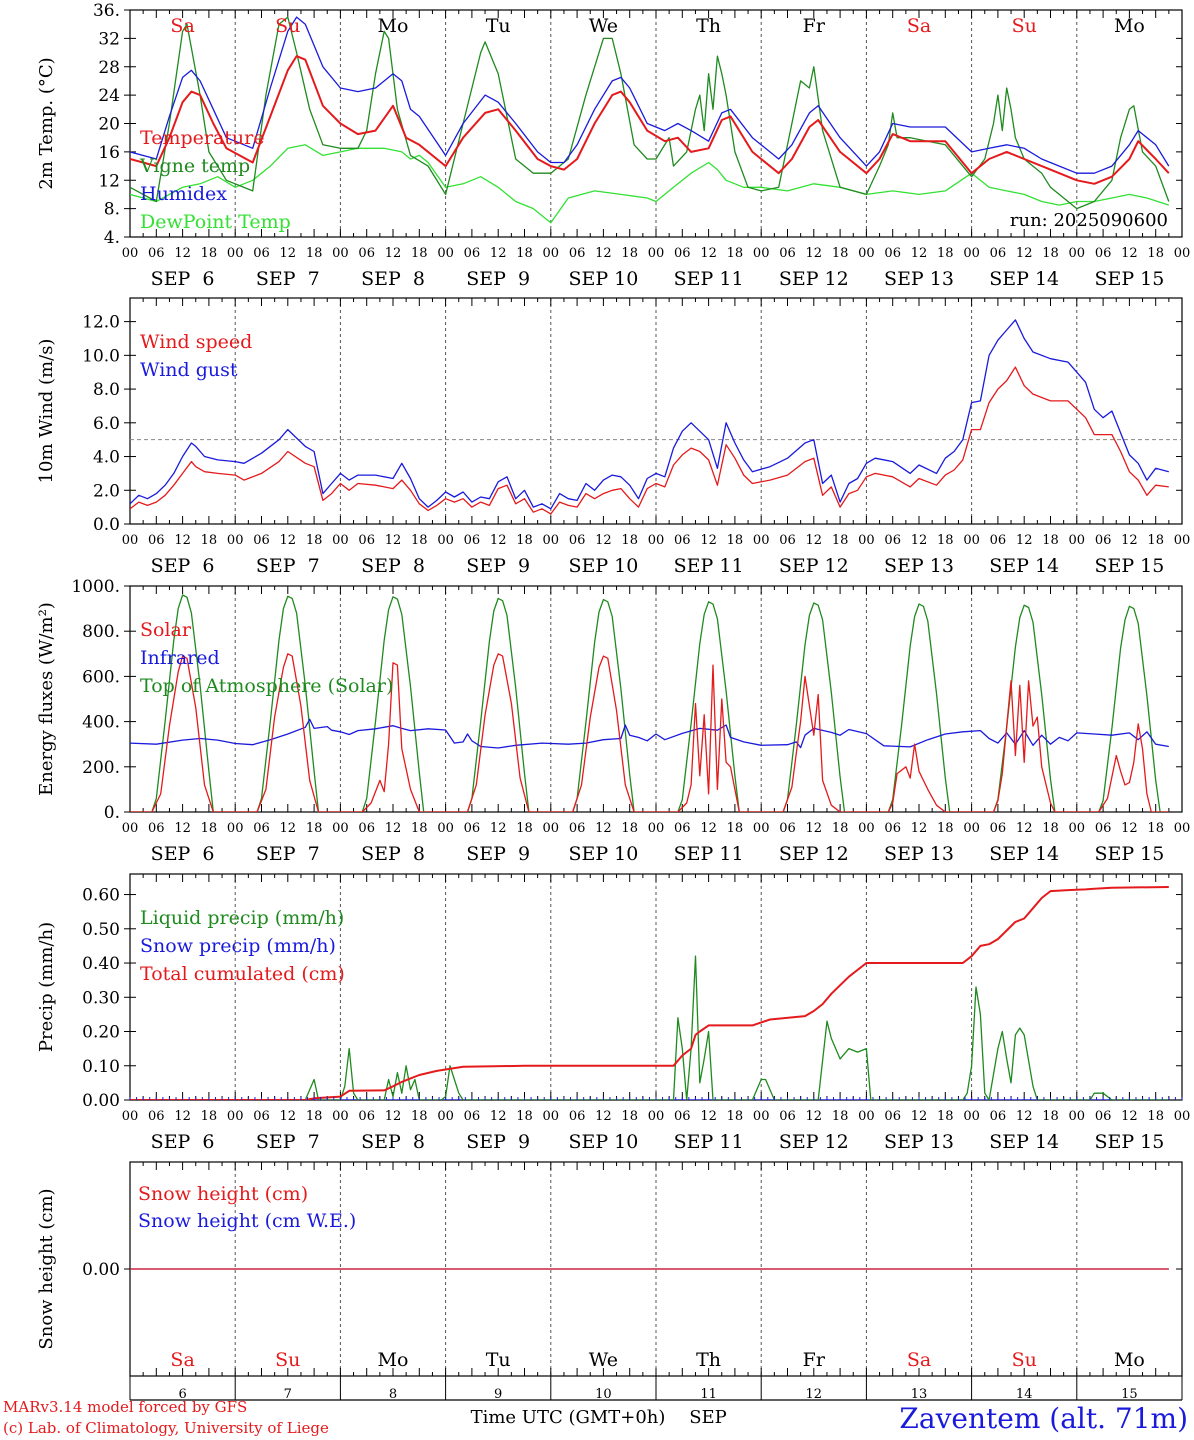  I want to click on y-tick-label: 600., so click(101, 677).